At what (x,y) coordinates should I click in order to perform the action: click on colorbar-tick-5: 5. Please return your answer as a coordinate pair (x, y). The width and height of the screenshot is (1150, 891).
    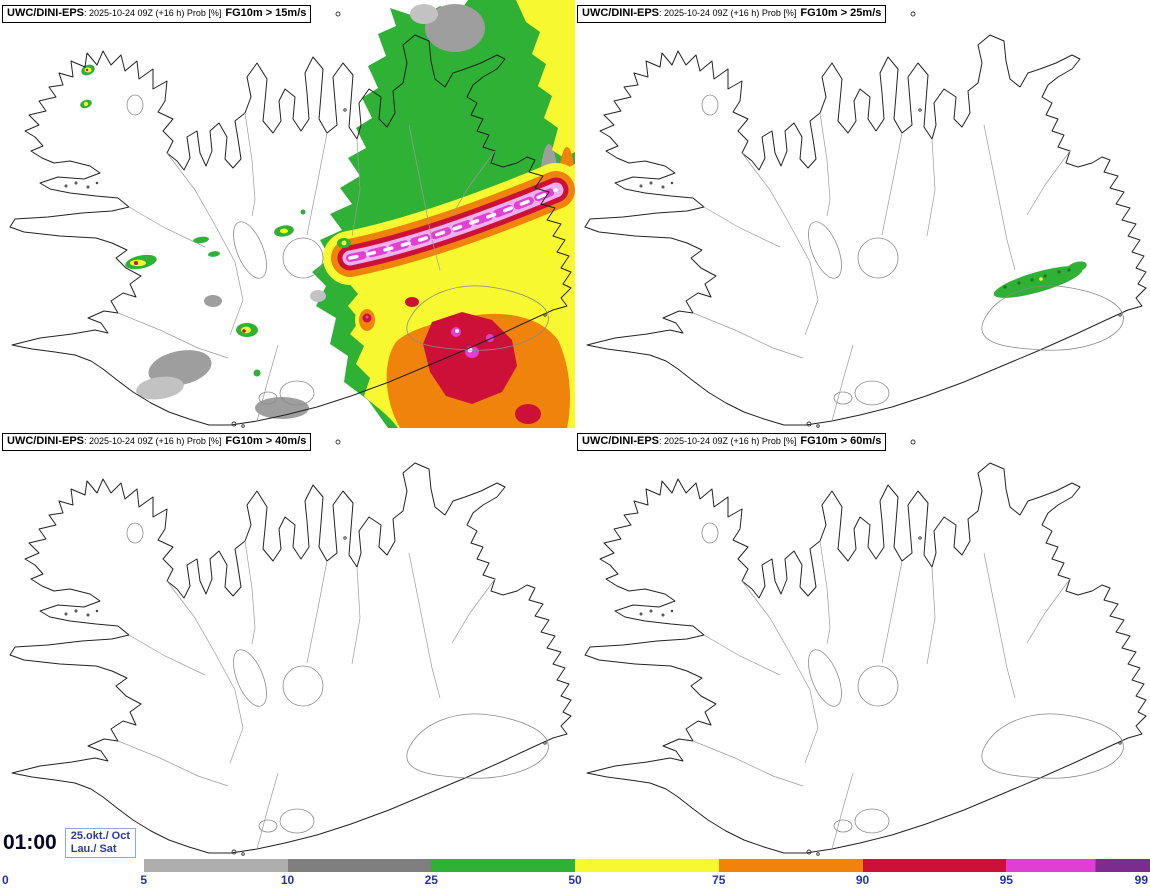
    Looking at the image, I should click on (144, 880).